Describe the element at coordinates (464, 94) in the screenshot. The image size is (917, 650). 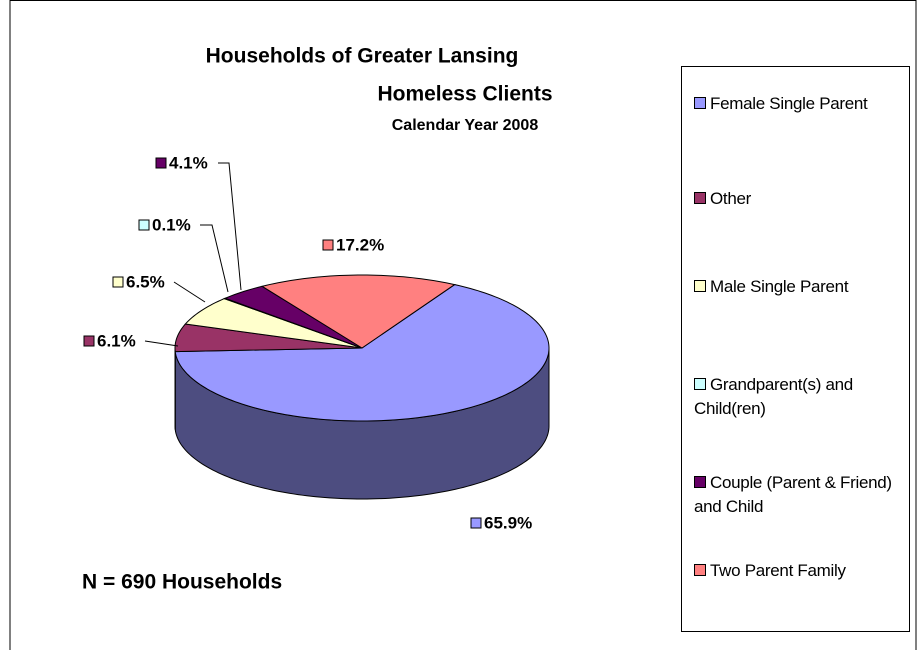
I see `chart-title: Homeless Clients` at that location.